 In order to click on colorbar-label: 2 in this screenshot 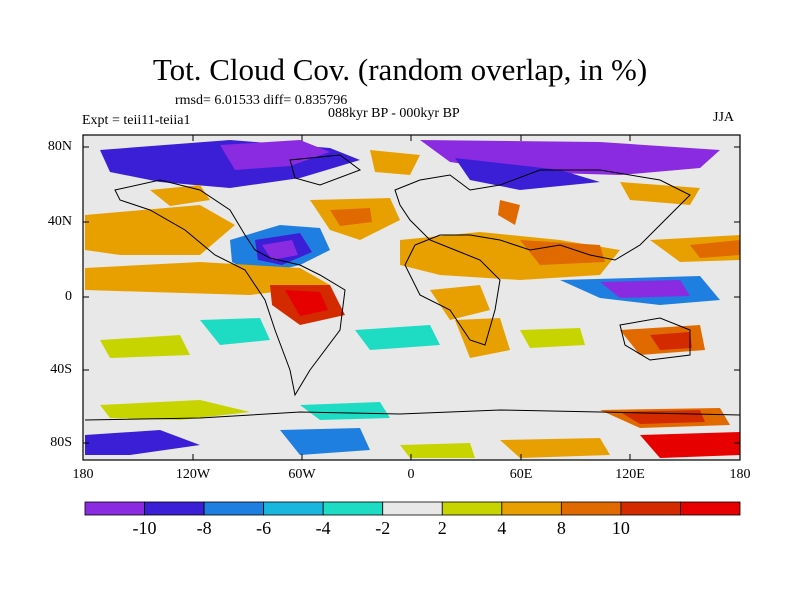, I will do `click(442, 528)`.